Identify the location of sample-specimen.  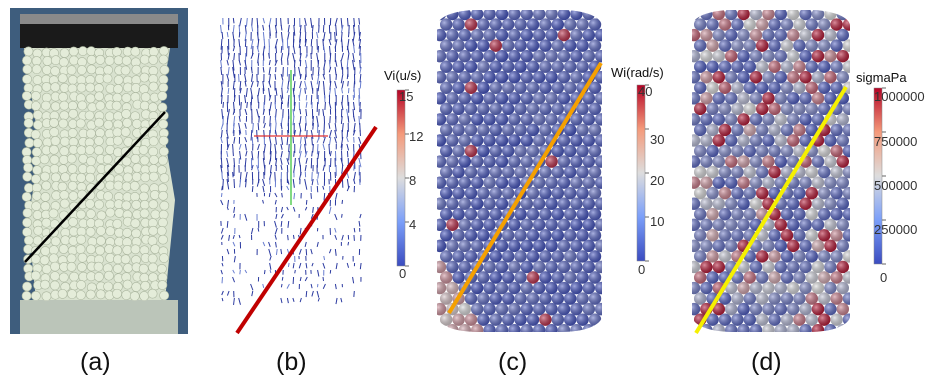
(98, 174).